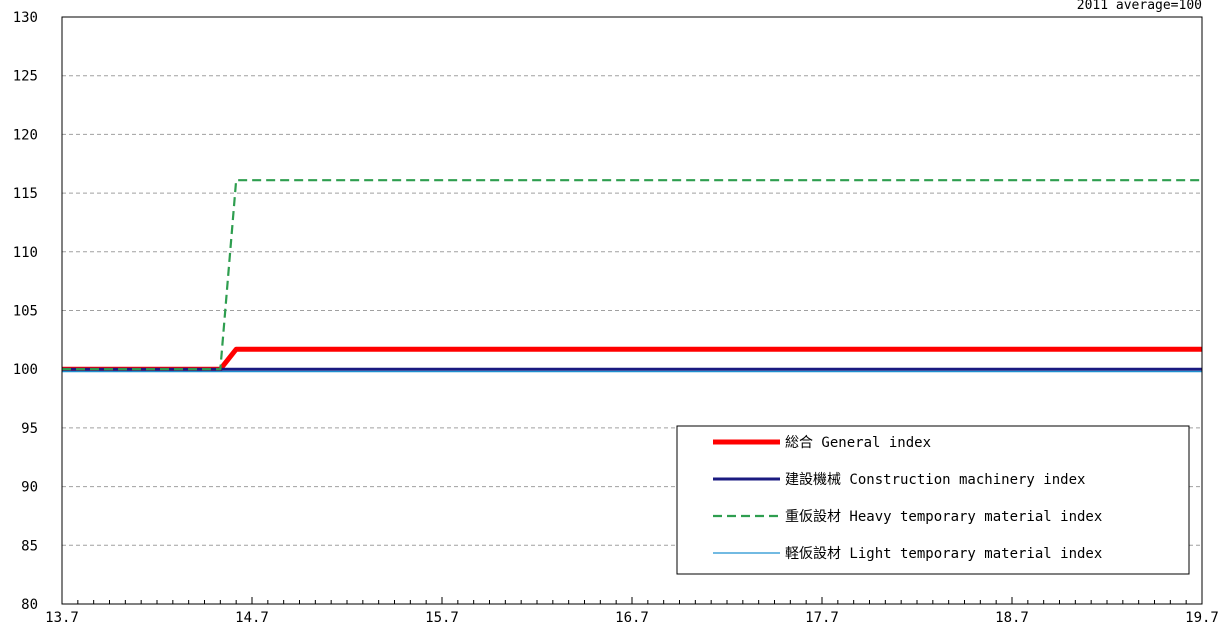  What do you see at coordinates (25, 370) in the screenshot?
I see `y-tick-label: 100` at bounding box center [25, 370].